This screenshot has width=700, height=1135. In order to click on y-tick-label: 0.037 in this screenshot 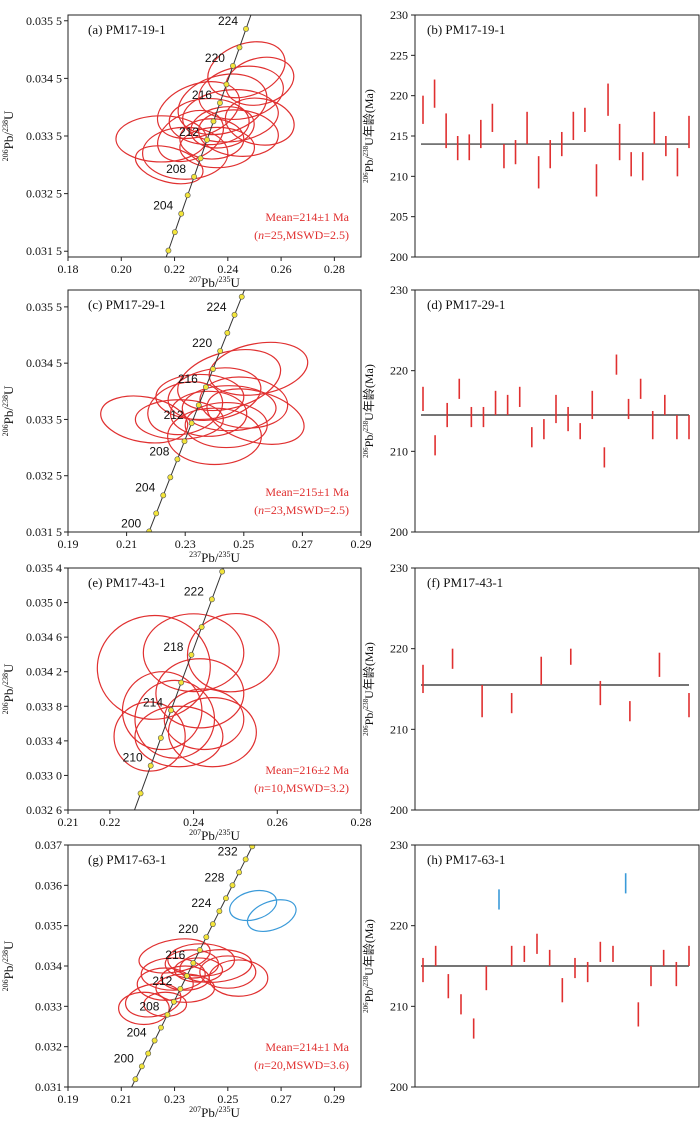, I will do `click(48, 845)`.